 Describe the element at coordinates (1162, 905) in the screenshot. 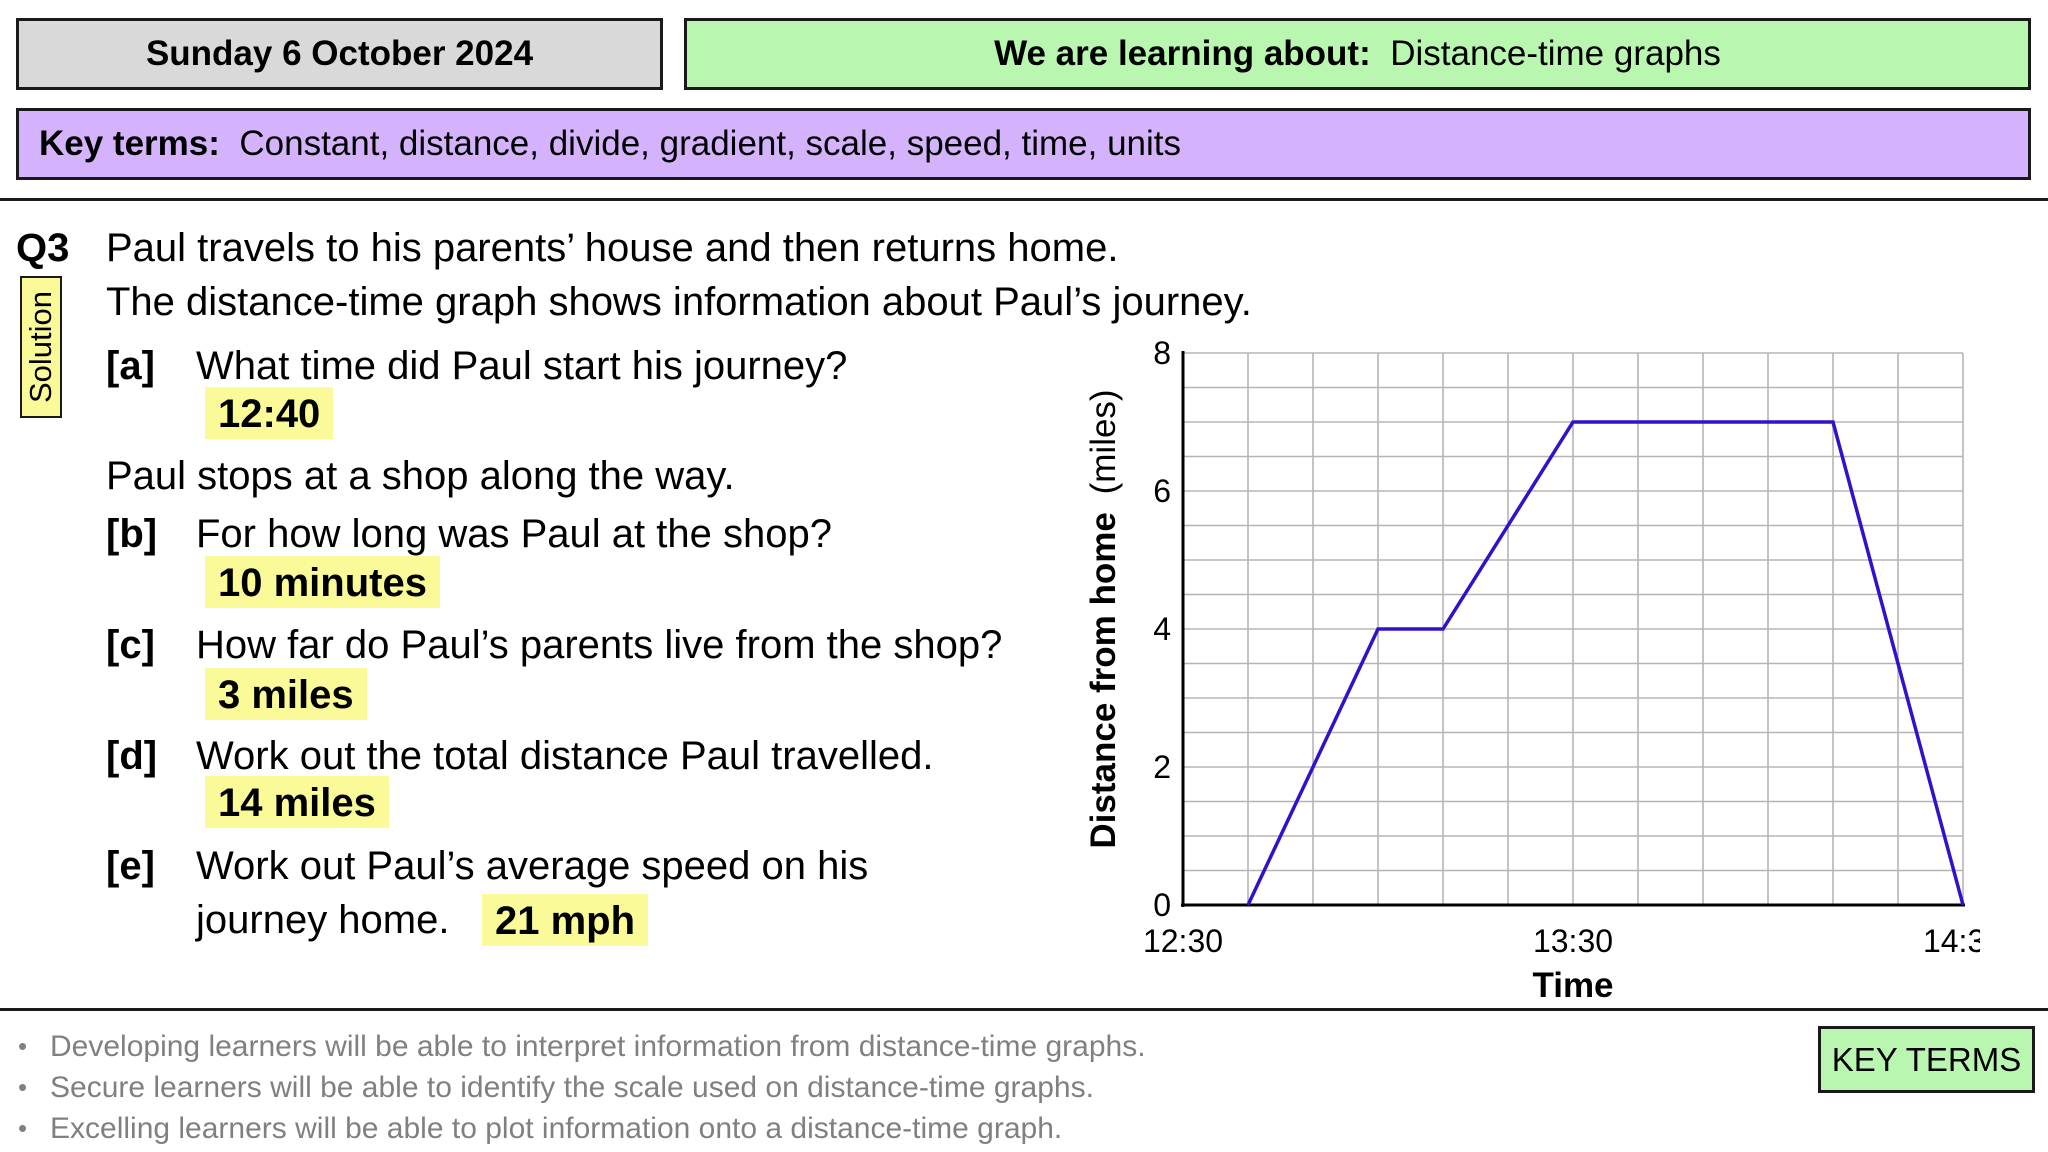

I see `y-tick-label: 0` at that location.